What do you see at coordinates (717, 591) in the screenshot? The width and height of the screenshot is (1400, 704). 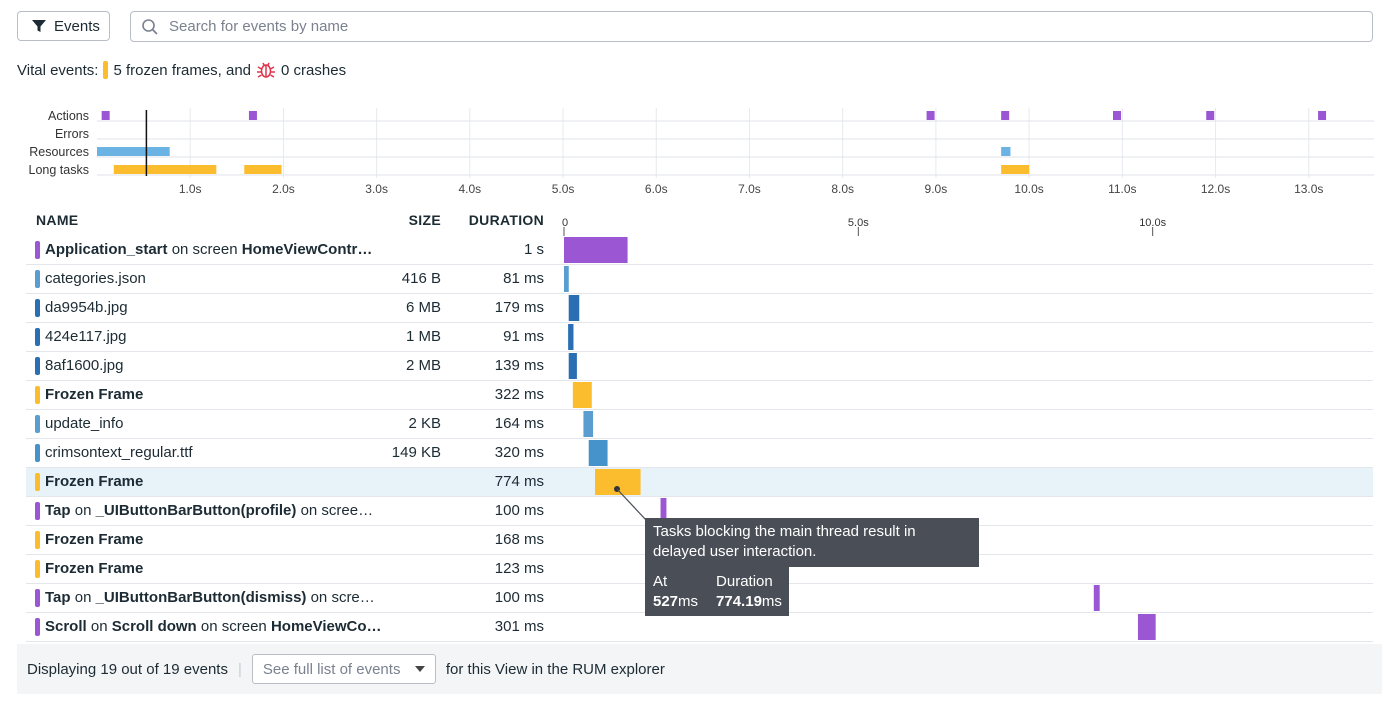 I see `tooltip-details: At 527ms Duration 774.19ms` at bounding box center [717, 591].